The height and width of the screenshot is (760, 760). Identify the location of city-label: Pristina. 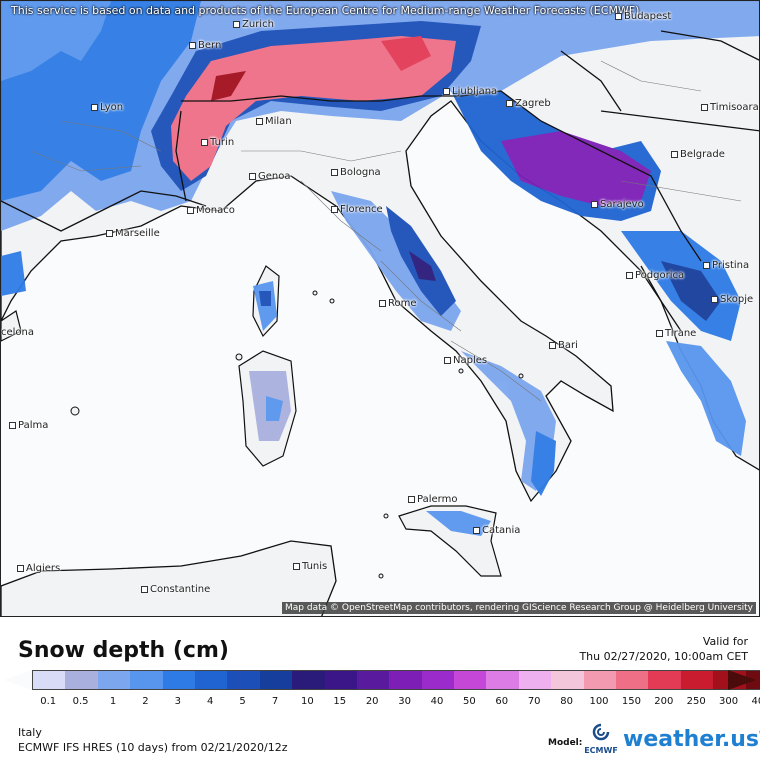
(726, 265).